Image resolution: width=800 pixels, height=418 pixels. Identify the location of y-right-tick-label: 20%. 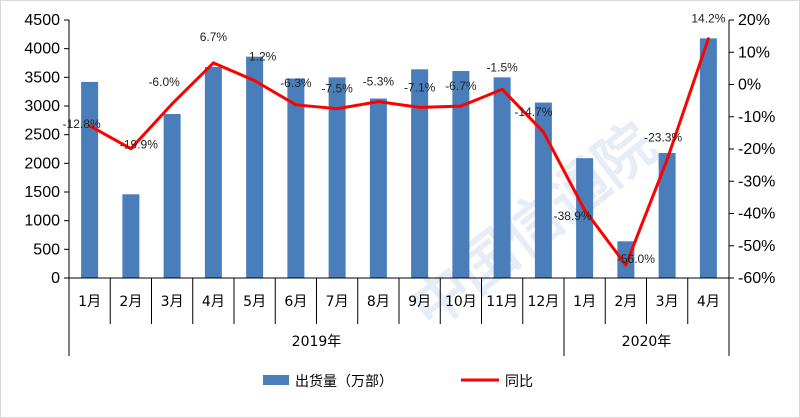
(754, 20).